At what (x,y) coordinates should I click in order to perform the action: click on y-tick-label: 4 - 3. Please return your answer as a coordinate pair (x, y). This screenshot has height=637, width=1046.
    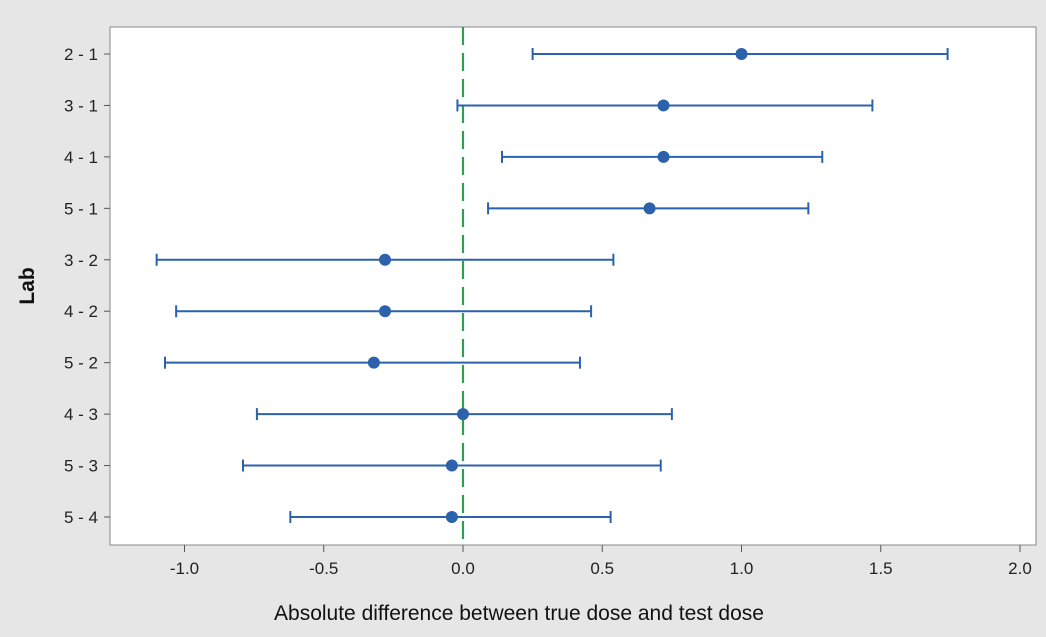
    Looking at the image, I should click on (81, 414).